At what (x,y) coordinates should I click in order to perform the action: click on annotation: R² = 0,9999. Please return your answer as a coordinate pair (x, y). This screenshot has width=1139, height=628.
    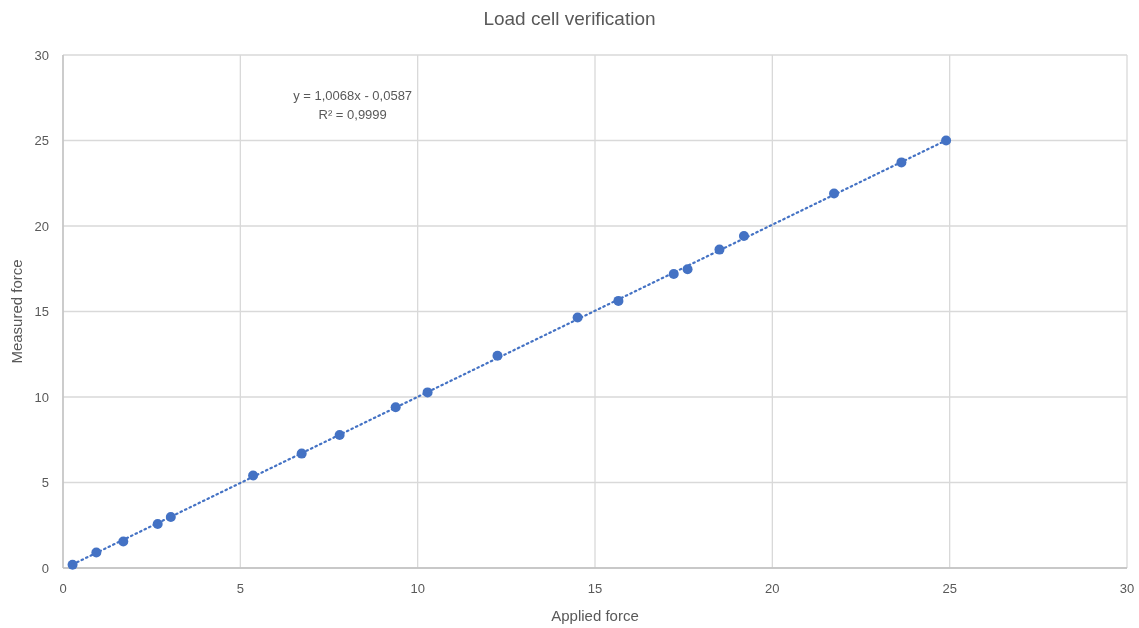
    Looking at the image, I should click on (352, 114).